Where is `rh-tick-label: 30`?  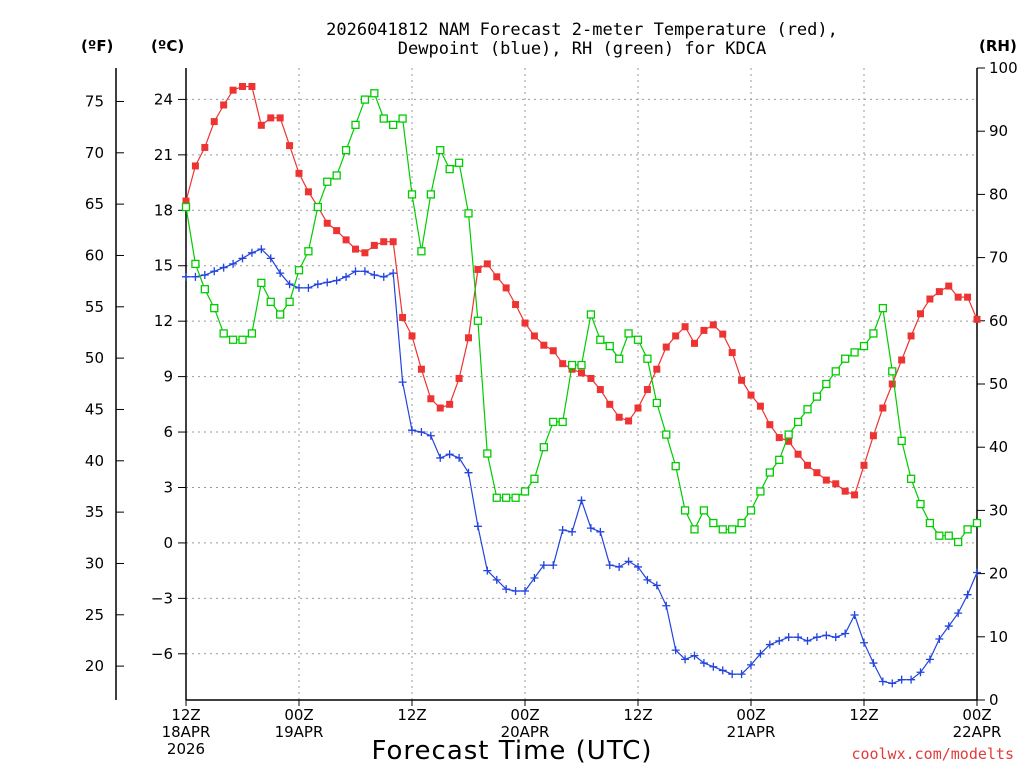 rh-tick-label: 30 is located at coordinates (998, 510).